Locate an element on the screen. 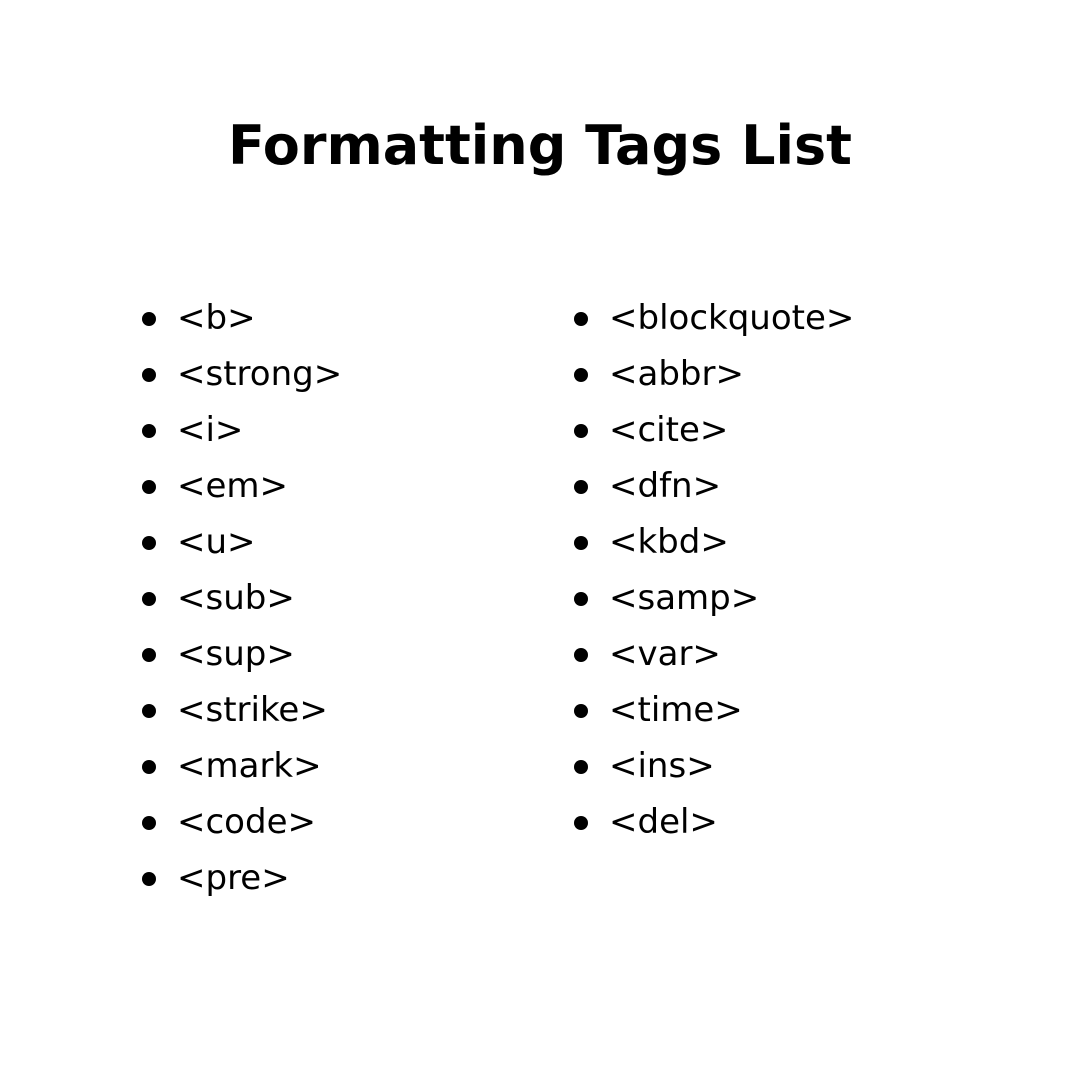 The image size is (1080, 1080). list-item: <kbd> is located at coordinates (713, 542).